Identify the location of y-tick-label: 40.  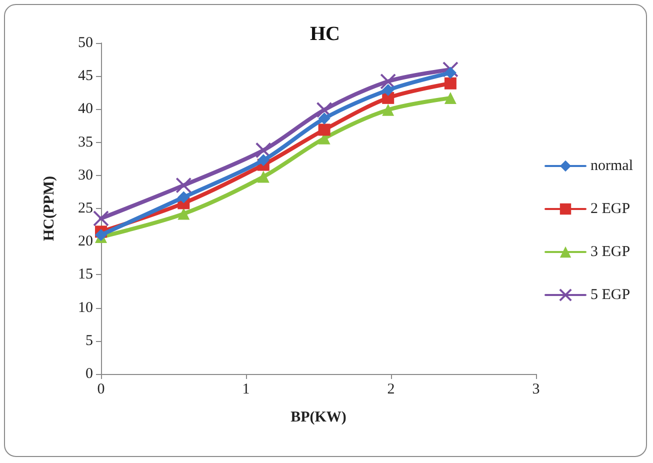
(85, 109).